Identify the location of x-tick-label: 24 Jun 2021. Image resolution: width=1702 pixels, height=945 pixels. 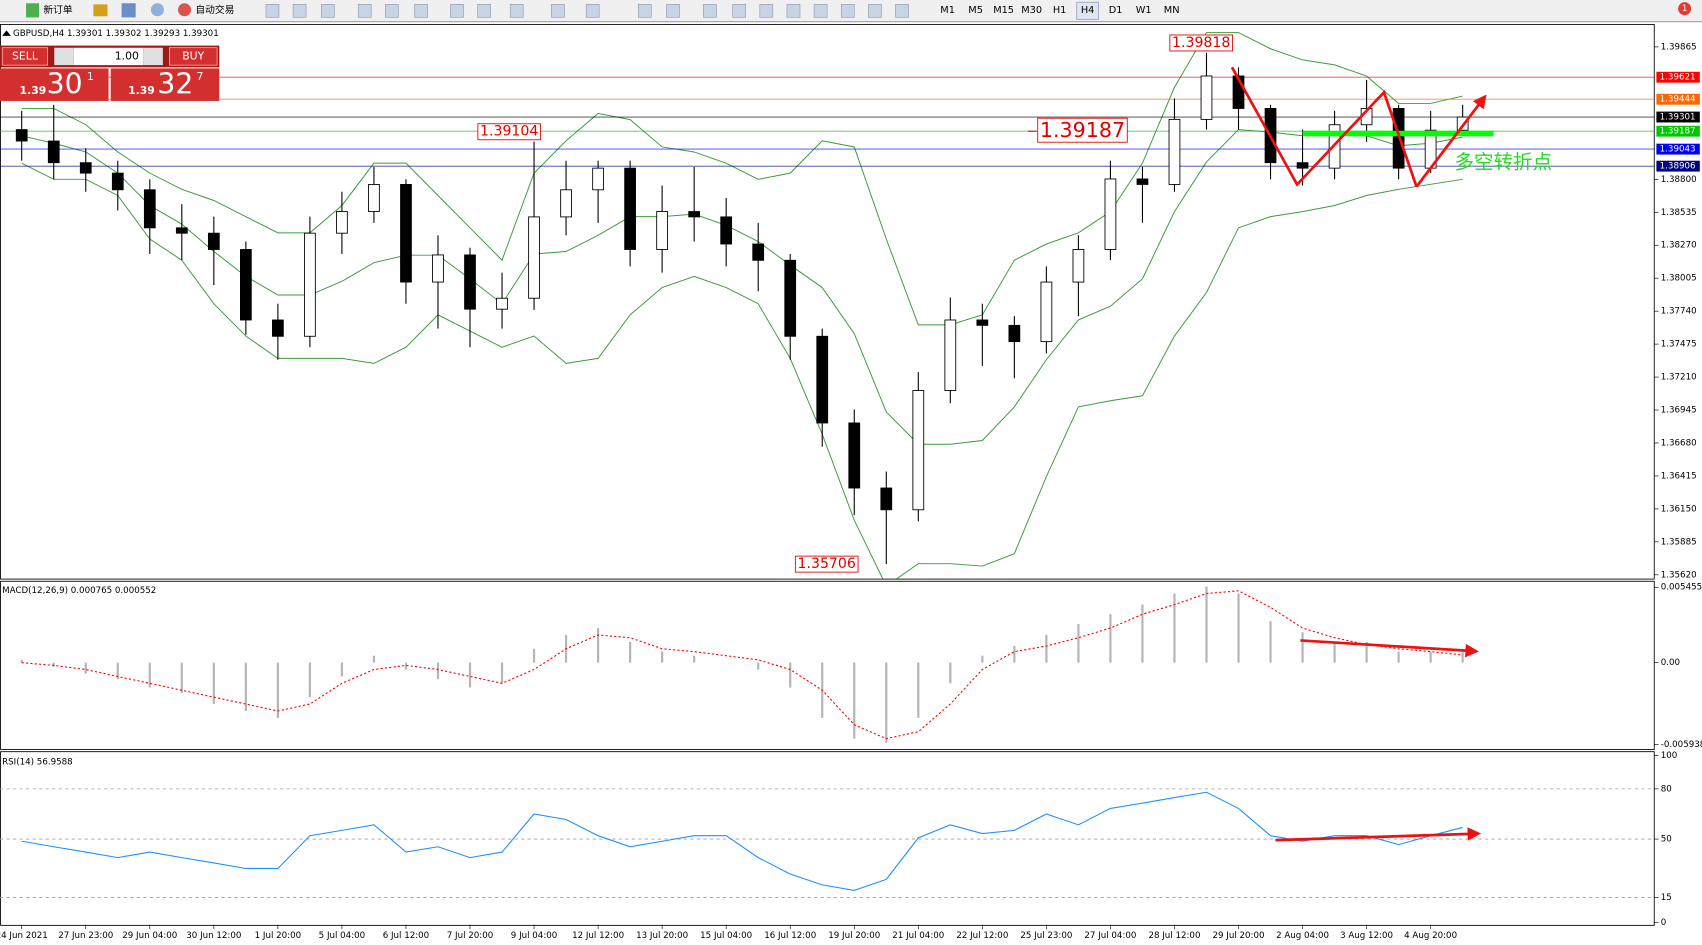
(24, 936).